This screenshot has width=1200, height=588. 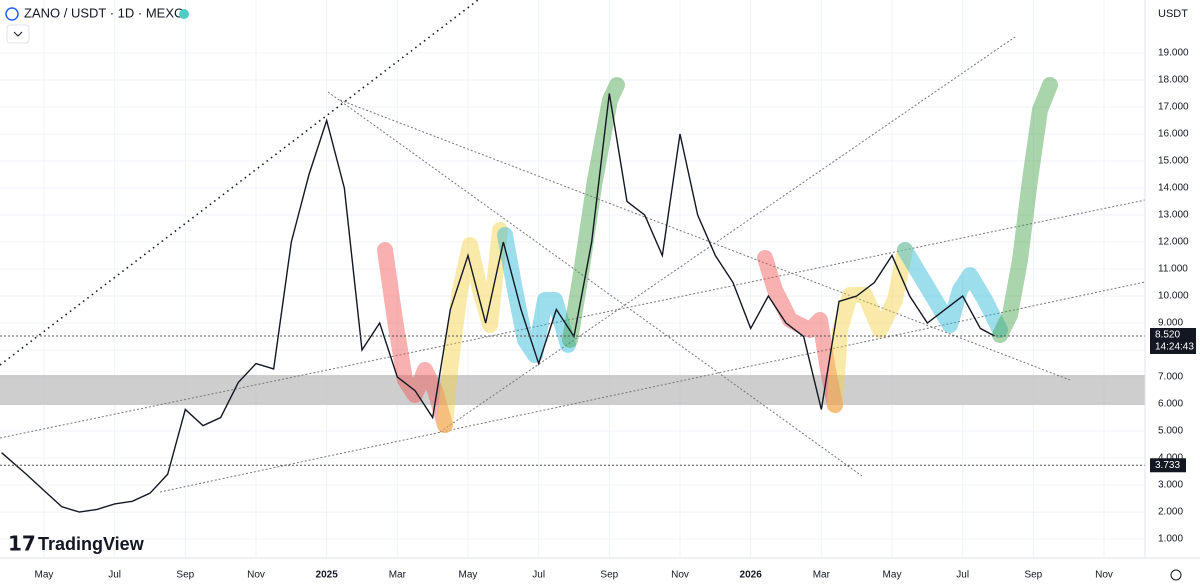 I want to click on symbol-icon, so click(x=12, y=14).